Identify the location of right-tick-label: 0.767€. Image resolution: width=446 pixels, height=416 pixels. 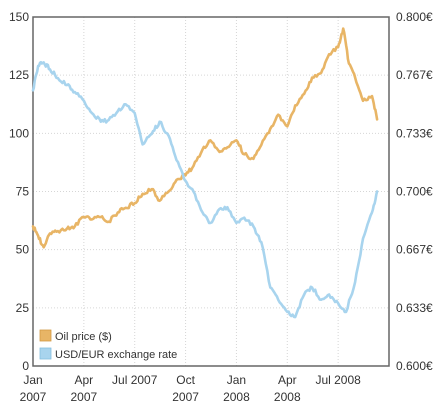
(414, 75).